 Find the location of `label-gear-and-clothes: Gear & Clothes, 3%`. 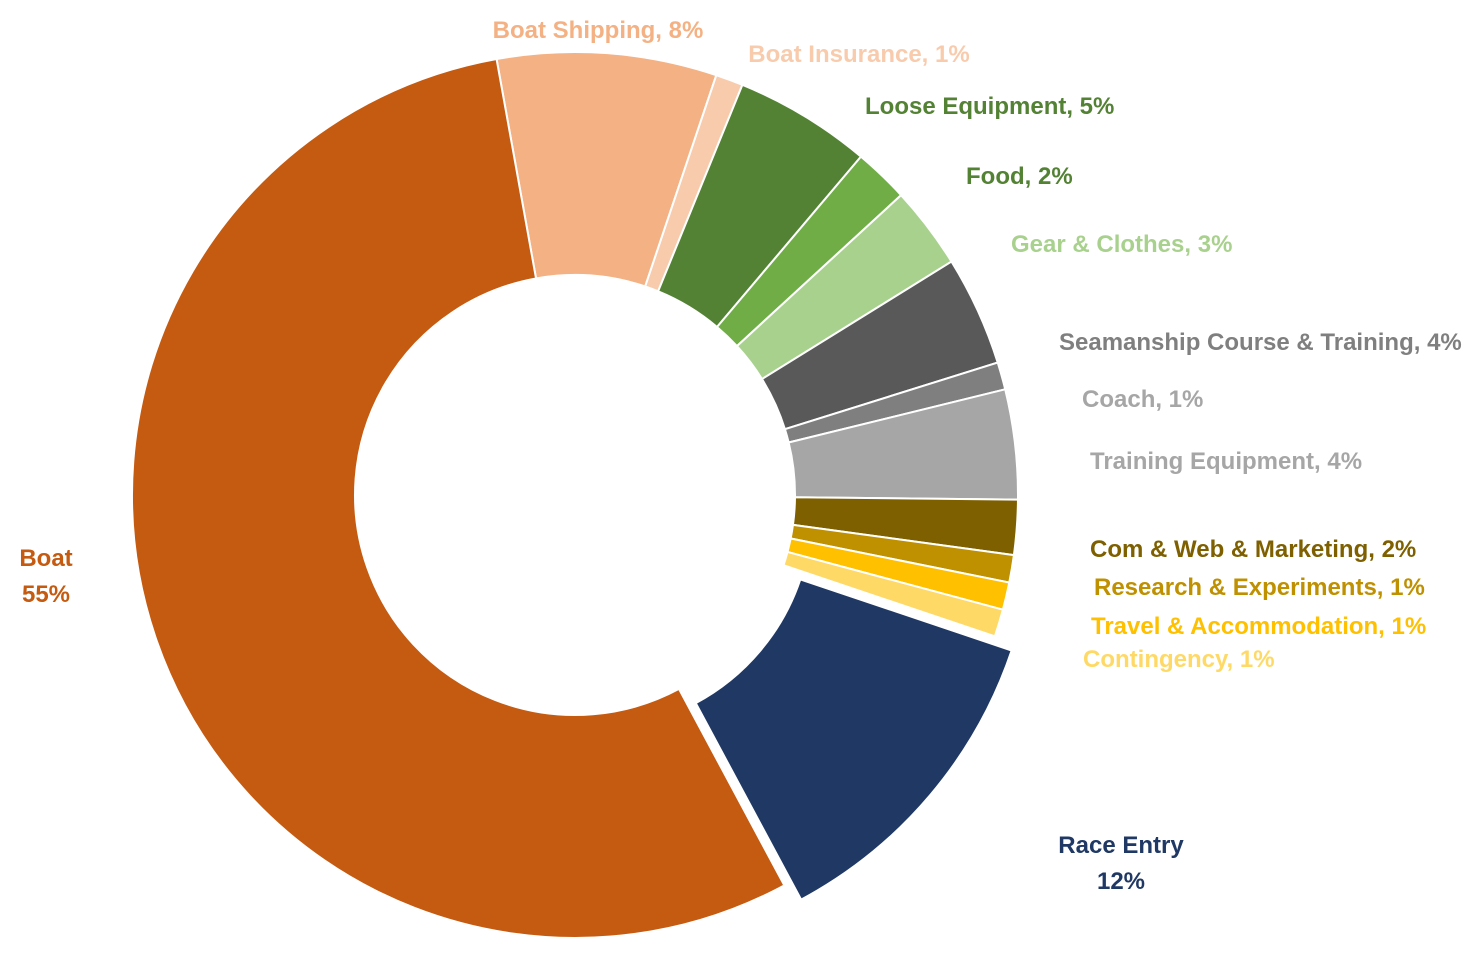

label-gear-and-clothes: Gear & Clothes, 3% is located at coordinates (1121, 244).